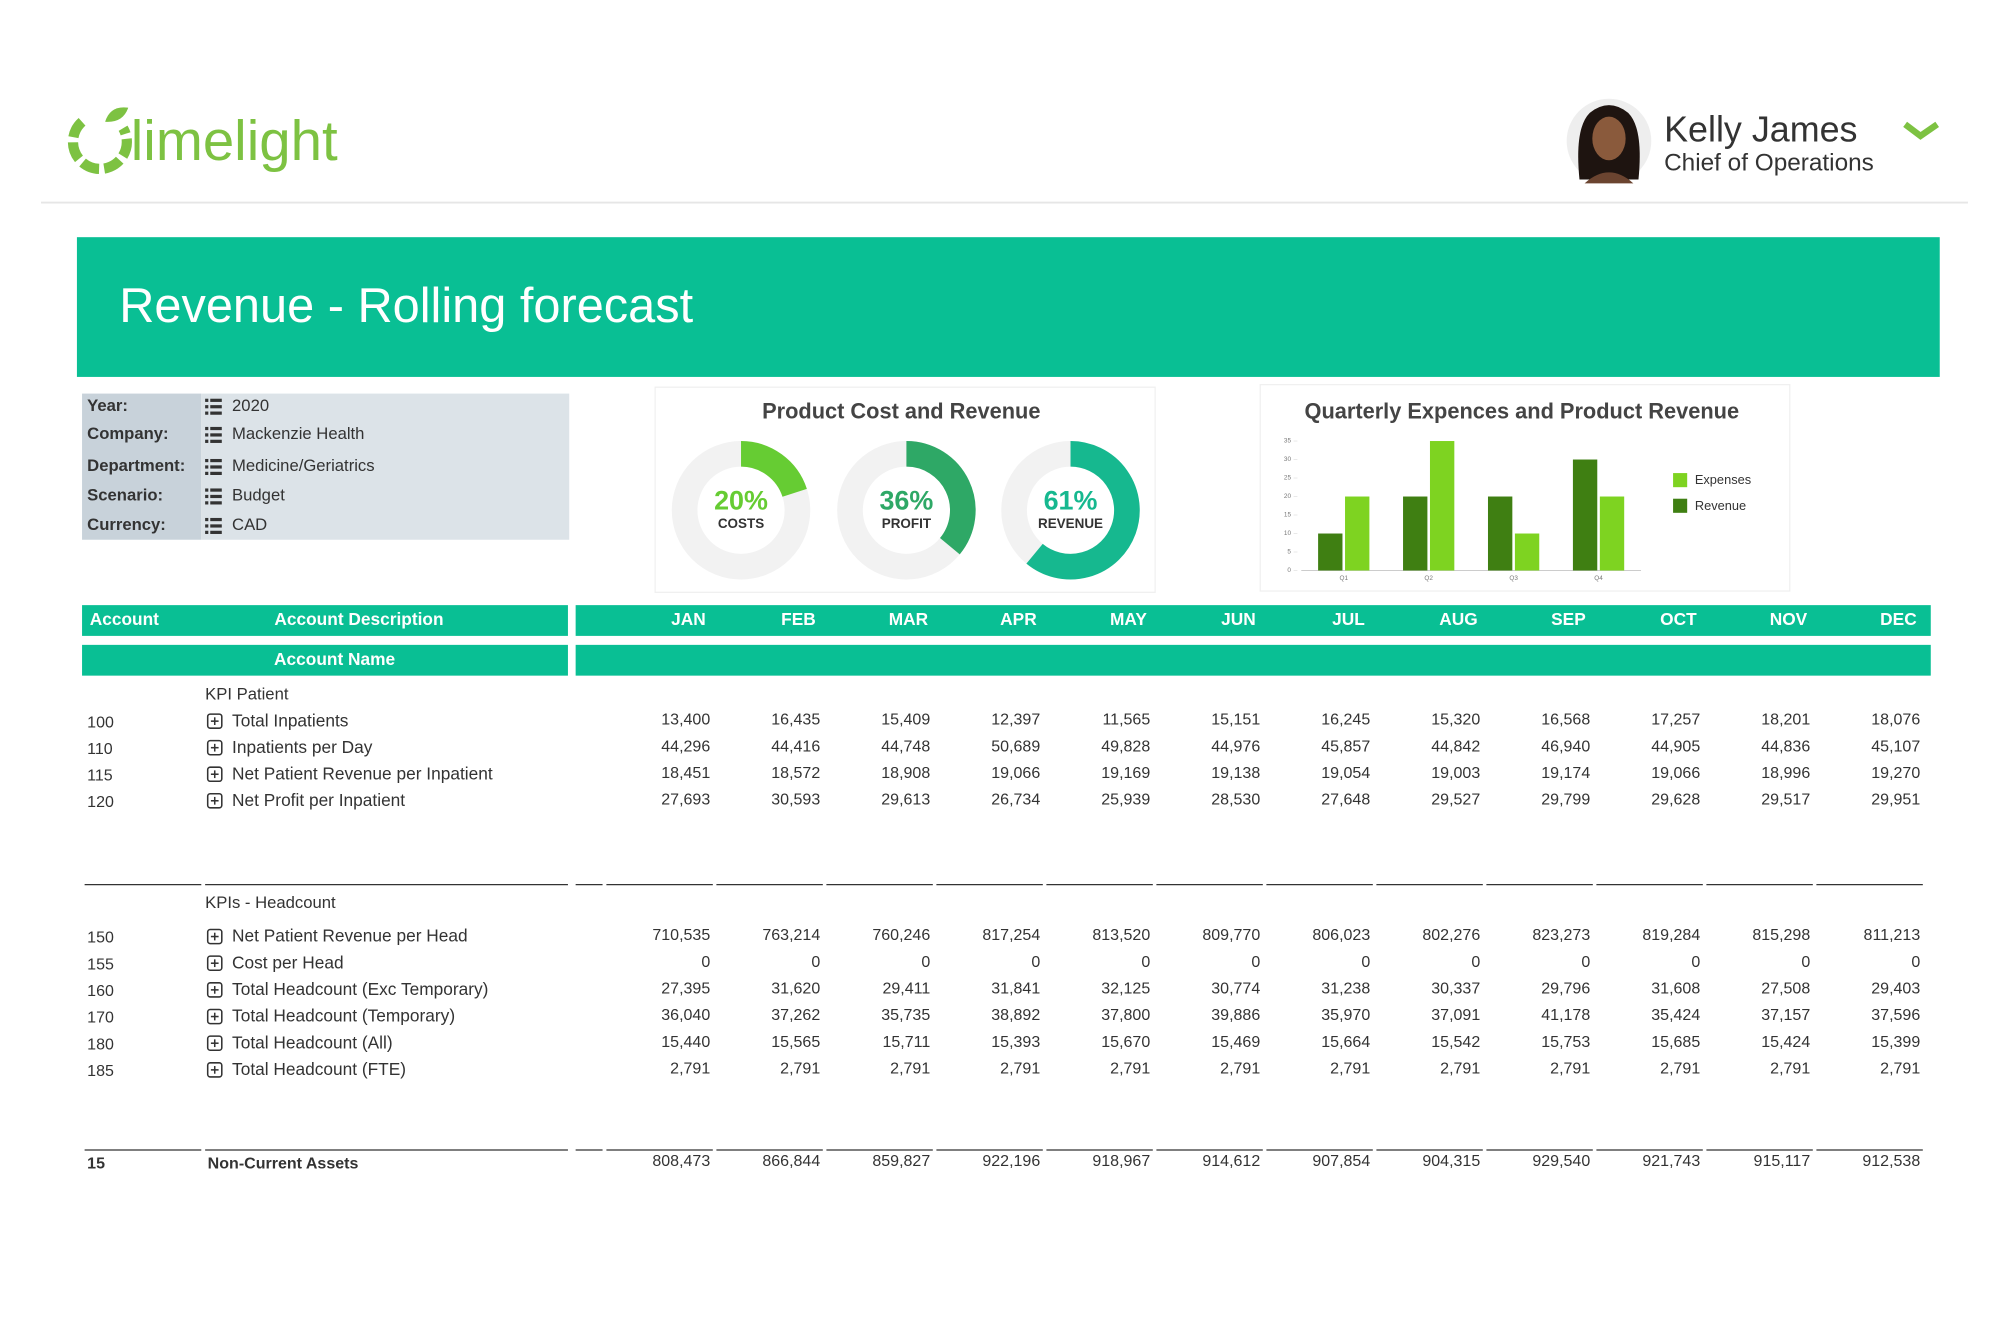 The width and height of the screenshot is (2000, 1321). Describe the element at coordinates (901, 935) in the screenshot. I see `cell-value: 760,246` at that location.